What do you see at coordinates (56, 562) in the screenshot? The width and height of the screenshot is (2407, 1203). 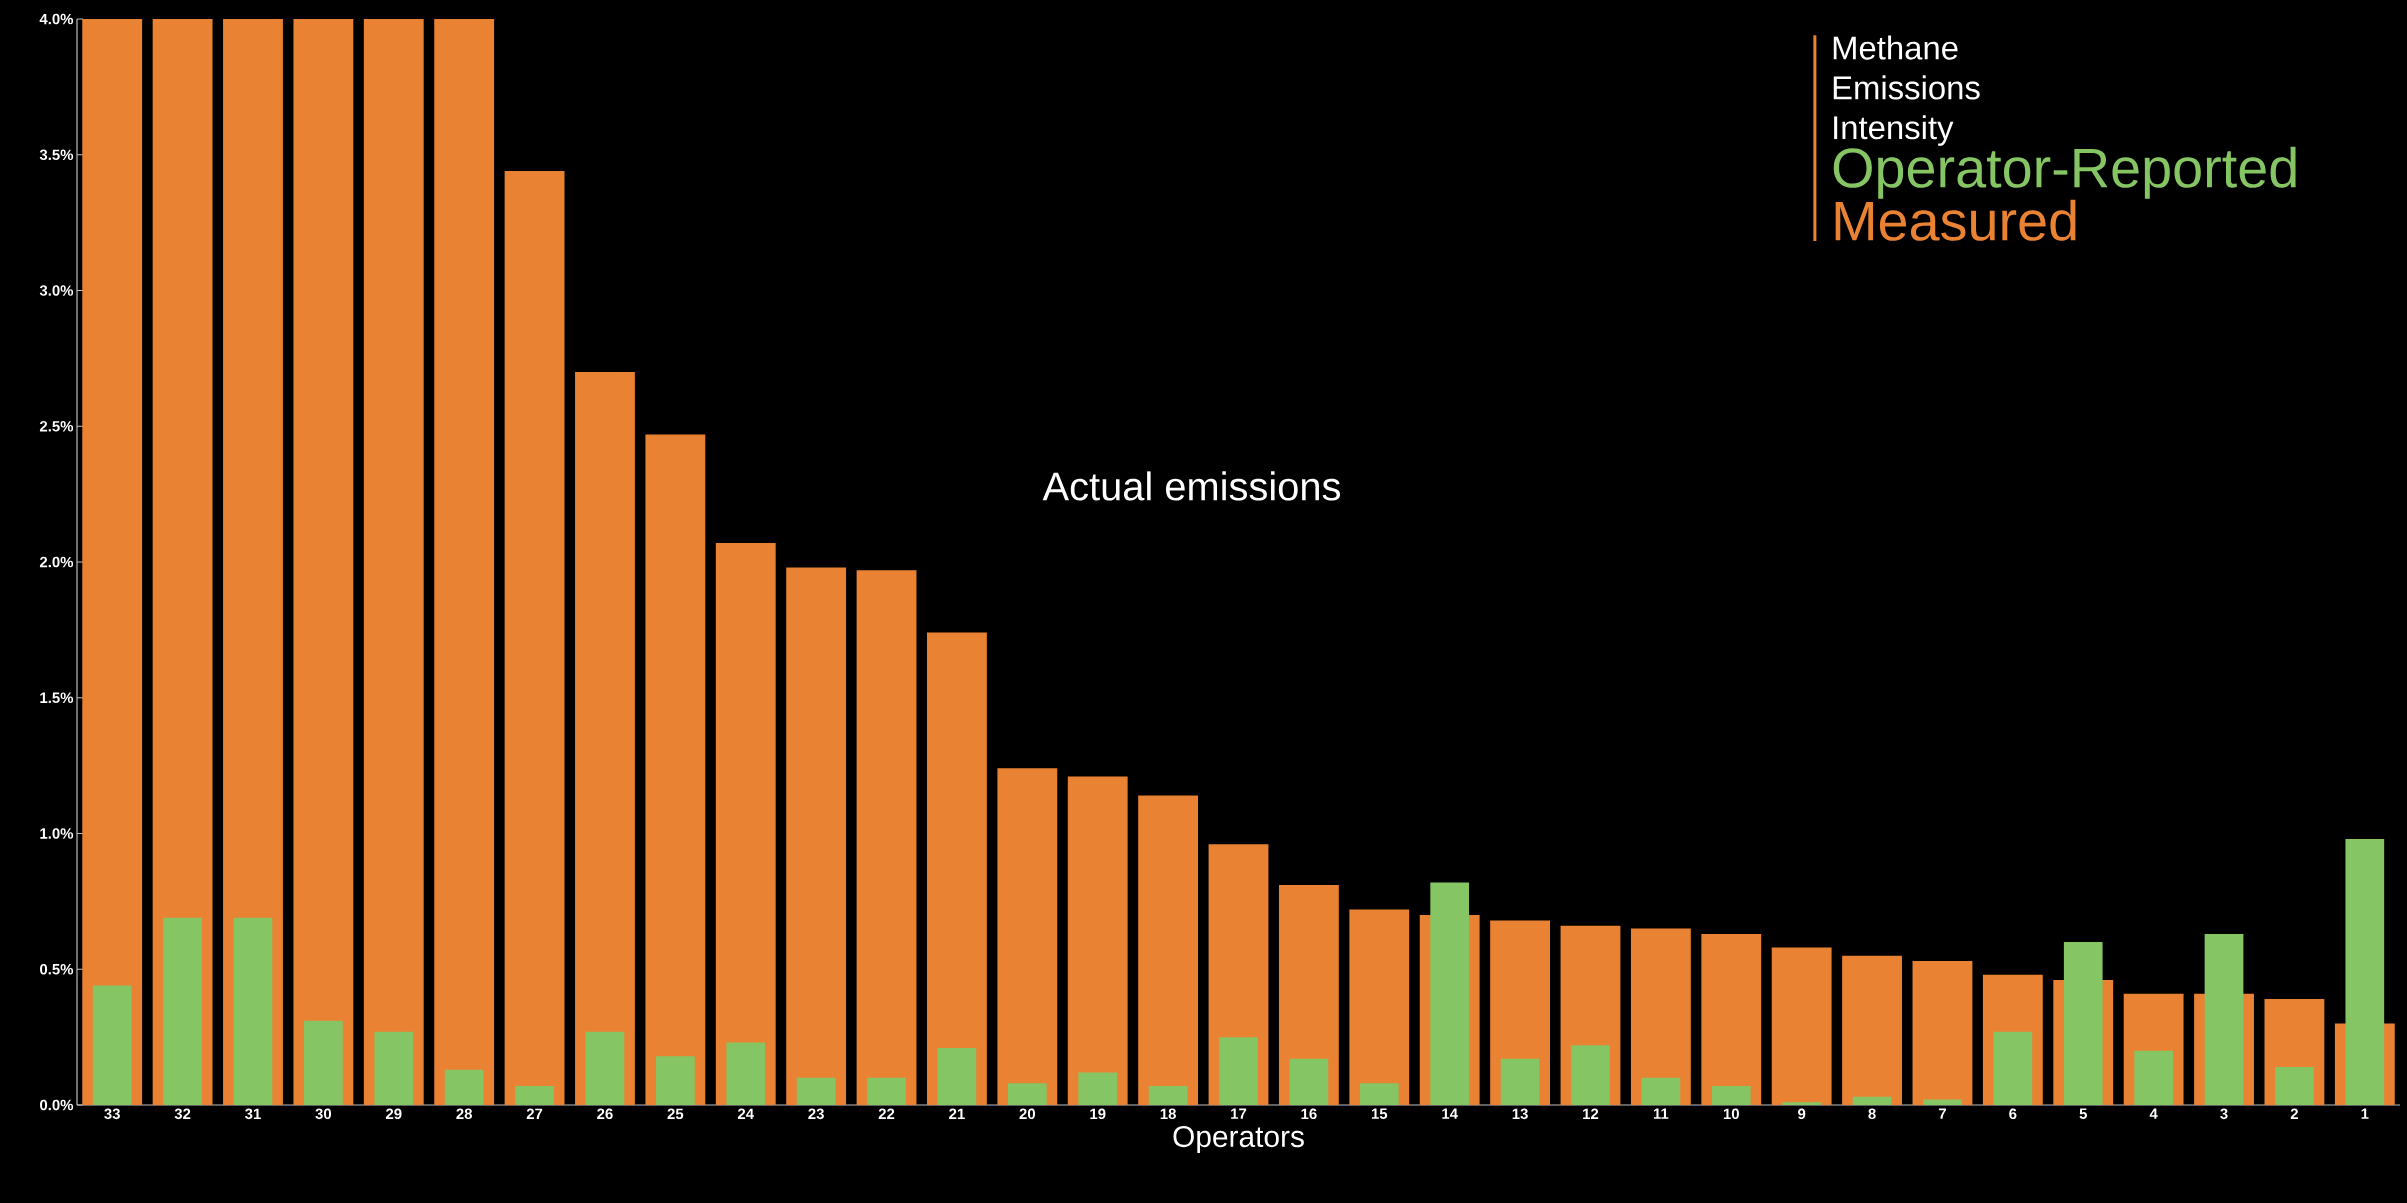 I see `y-tick-label: 2.0%` at bounding box center [56, 562].